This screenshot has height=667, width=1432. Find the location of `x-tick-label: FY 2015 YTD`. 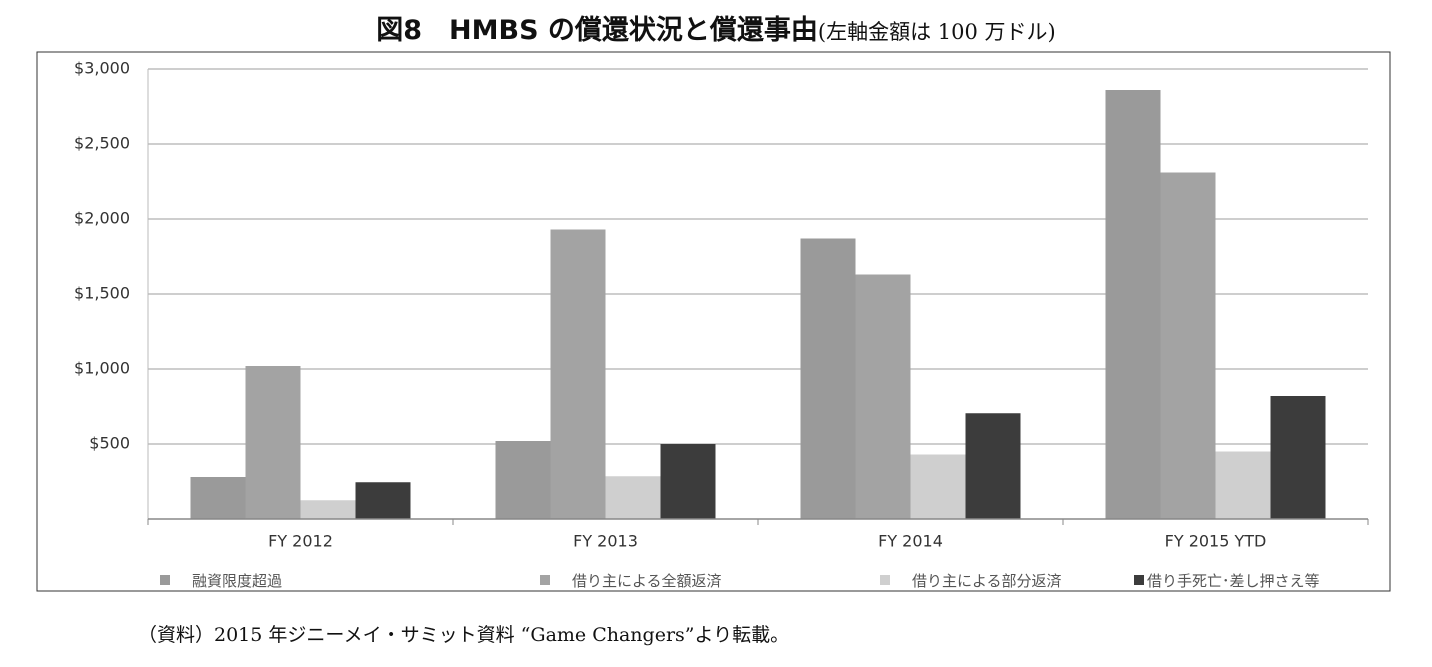

x-tick-label: FY 2015 YTD is located at coordinates (1216, 541).